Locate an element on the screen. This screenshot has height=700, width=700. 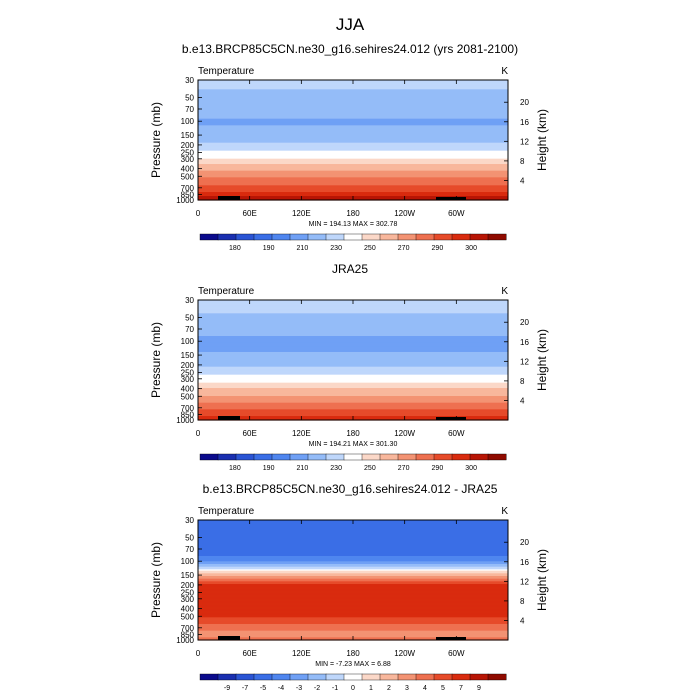
colorbar-label: 300 is located at coordinates (471, 248).